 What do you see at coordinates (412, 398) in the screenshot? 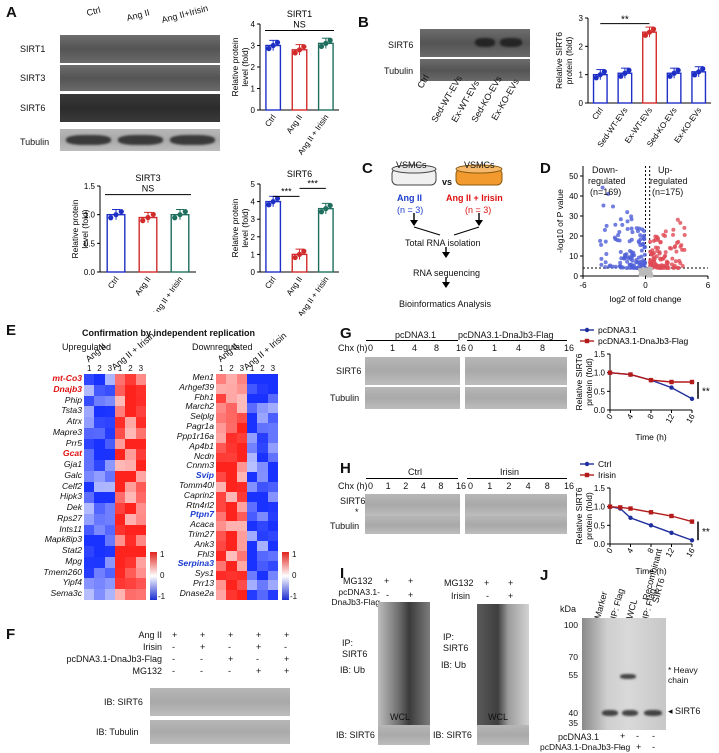
I see `g-blot-tubulin-a` at bounding box center [412, 398].